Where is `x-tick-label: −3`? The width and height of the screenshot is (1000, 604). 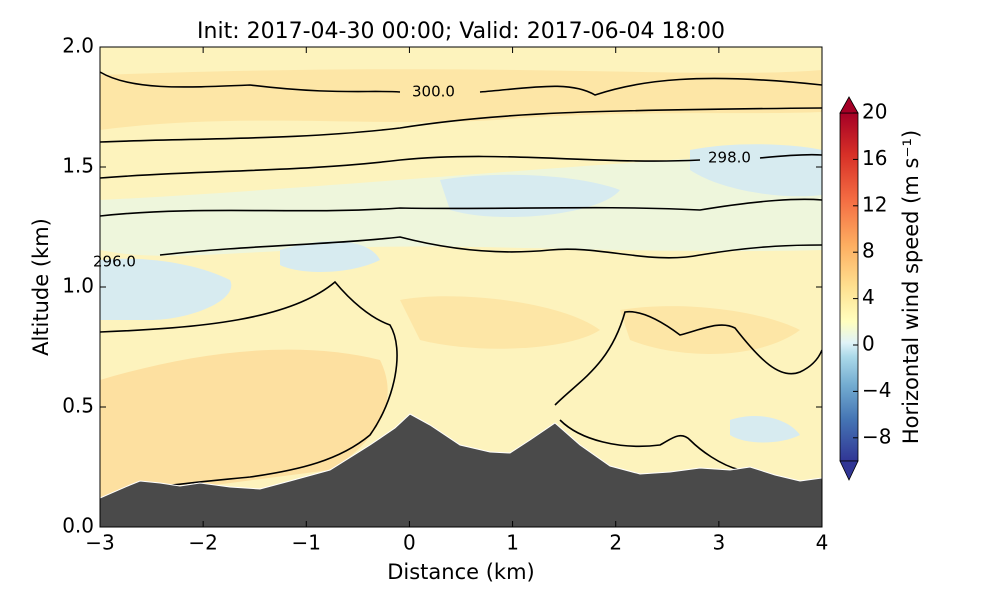
x-tick-label: −3 is located at coordinates (99, 543).